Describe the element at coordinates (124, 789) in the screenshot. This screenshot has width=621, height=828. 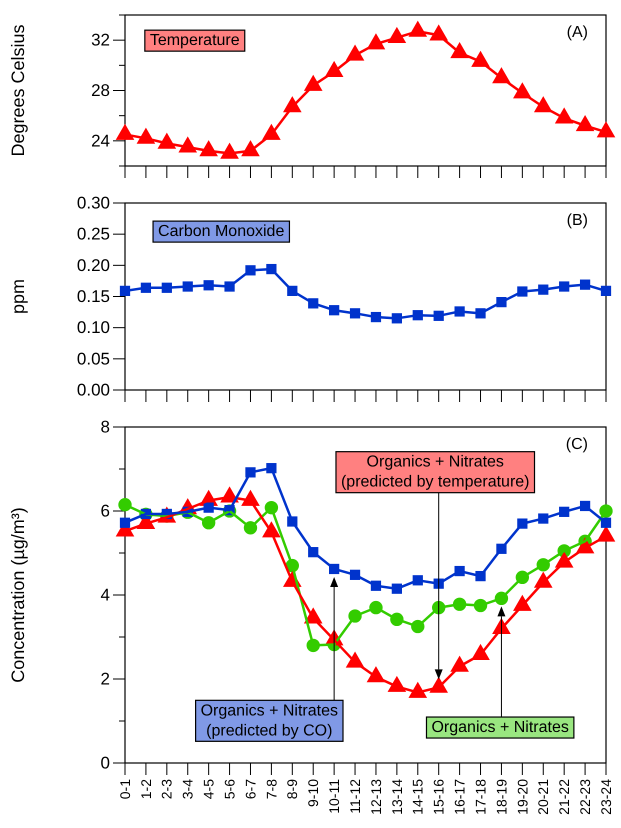
I see `x-tick-label: 0-1` at that location.